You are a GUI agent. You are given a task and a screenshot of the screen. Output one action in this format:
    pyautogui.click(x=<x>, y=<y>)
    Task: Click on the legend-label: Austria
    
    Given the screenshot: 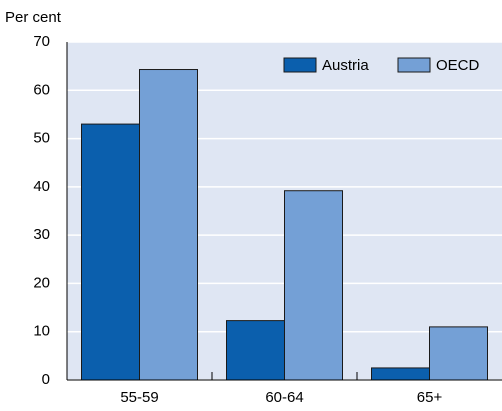 What is the action you would take?
    pyautogui.click(x=345, y=65)
    